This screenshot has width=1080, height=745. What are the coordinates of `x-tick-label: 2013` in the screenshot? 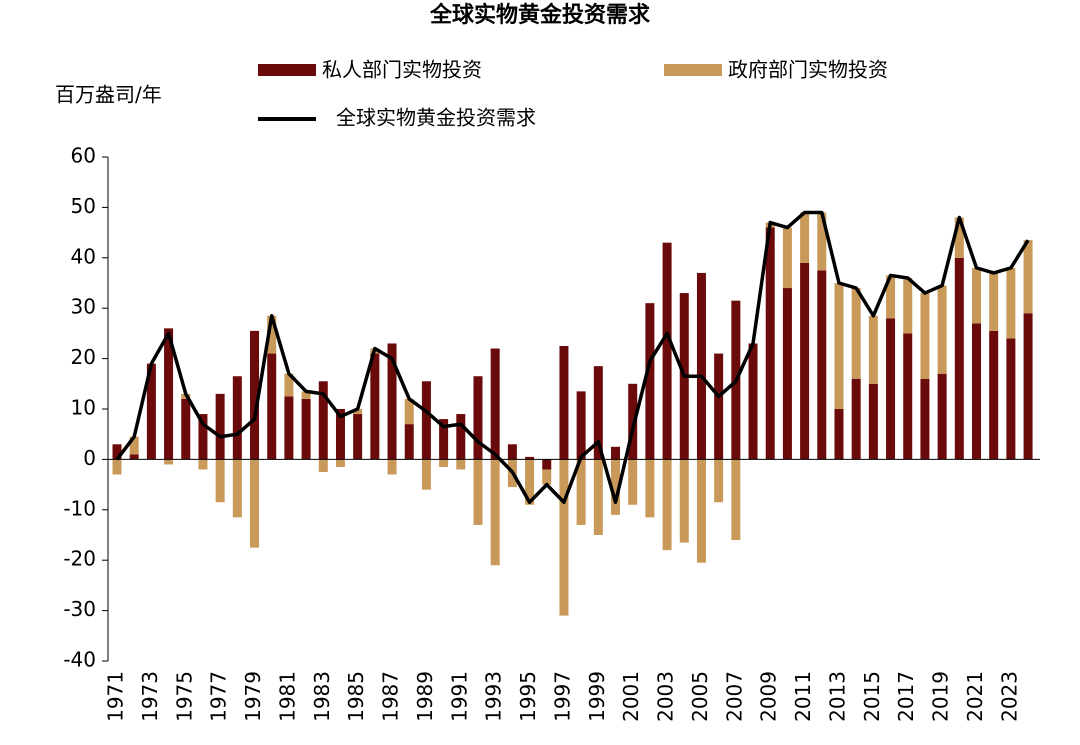 It's located at (837, 696).